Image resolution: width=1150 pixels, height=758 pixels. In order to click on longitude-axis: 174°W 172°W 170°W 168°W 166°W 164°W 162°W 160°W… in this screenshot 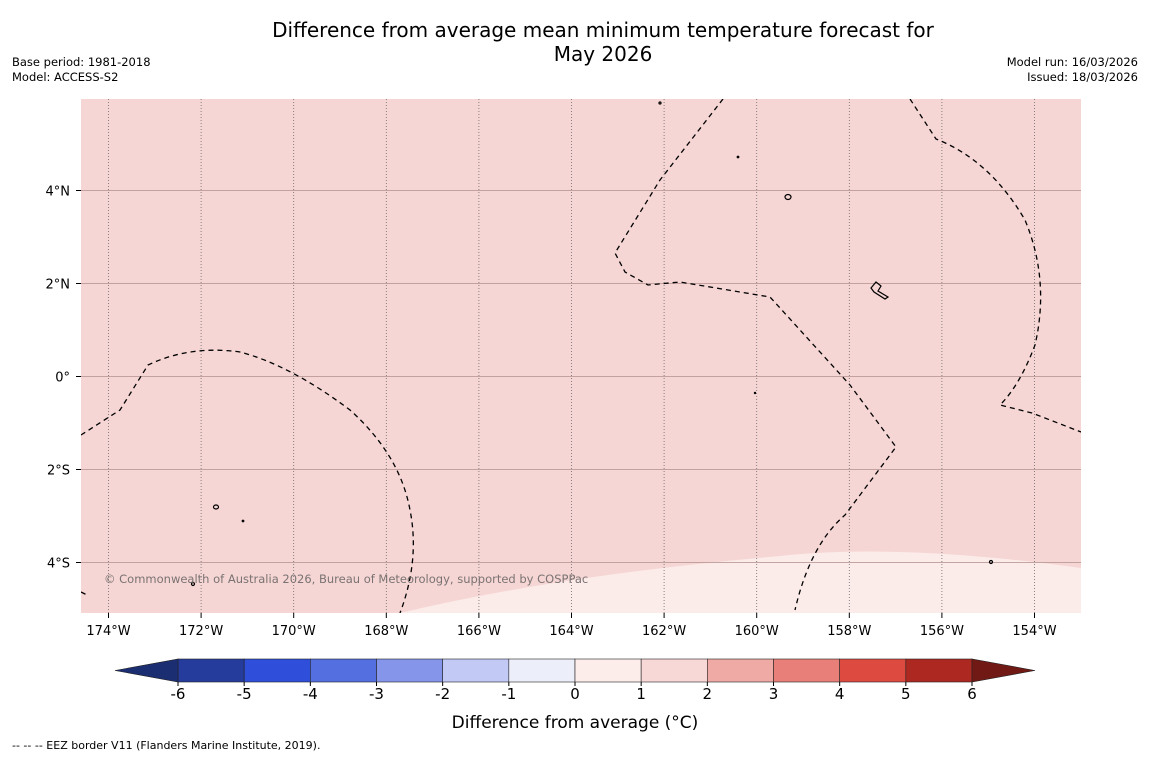, I will do `click(571, 626)`.